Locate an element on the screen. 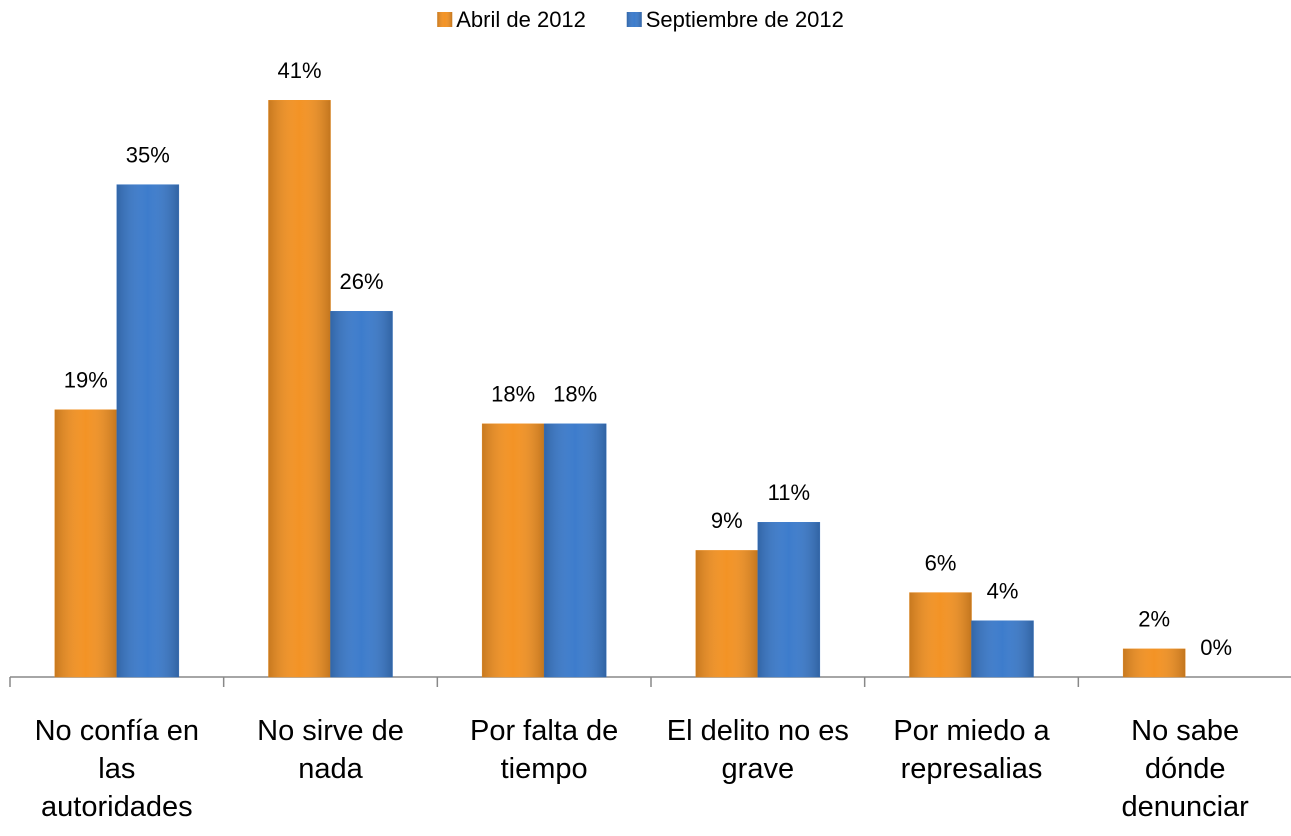 The image size is (1291, 836). x-tick-label: Por miedo a represalias is located at coordinates (971, 750).